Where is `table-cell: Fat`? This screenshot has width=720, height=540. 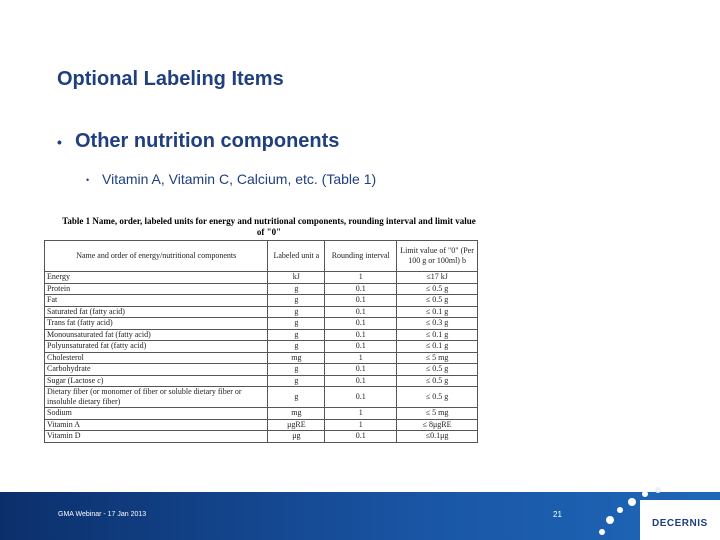 table-cell: Fat is located at coordinates (156, 300).